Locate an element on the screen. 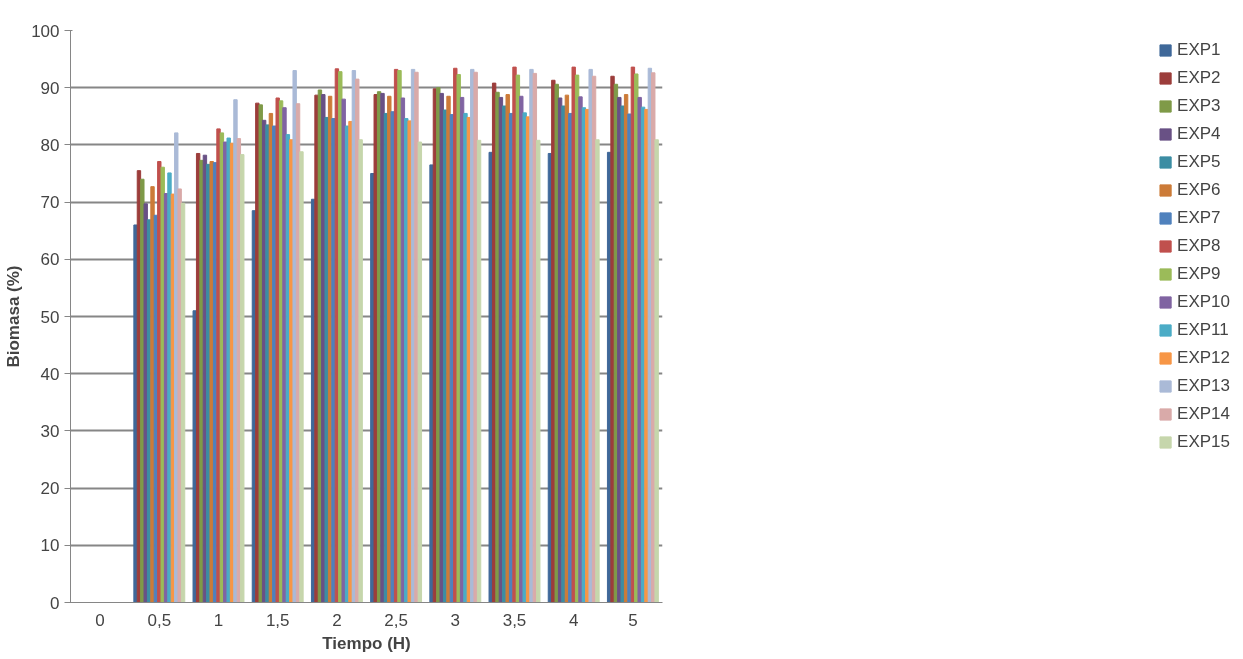  legend-label: EXP15 is located at coordinates (1203, 442).